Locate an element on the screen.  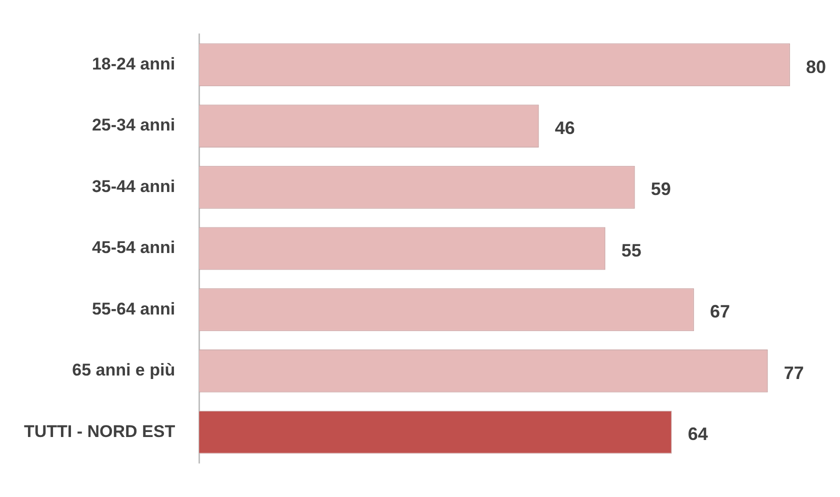
data-label: 59 is located at coordinates (660, 189).